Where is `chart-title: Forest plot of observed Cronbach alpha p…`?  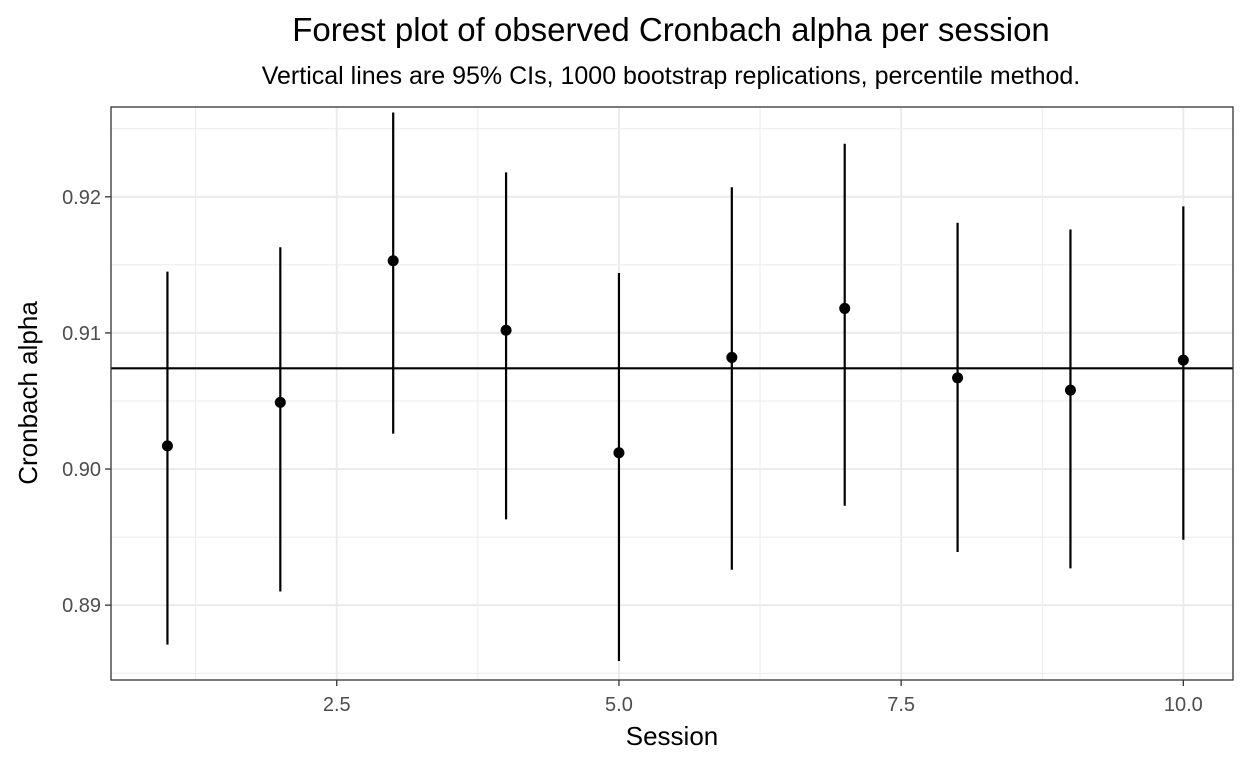 chart-title: Forest plot of observed Cronbach alpha p… is located at coordinates (671, 29).